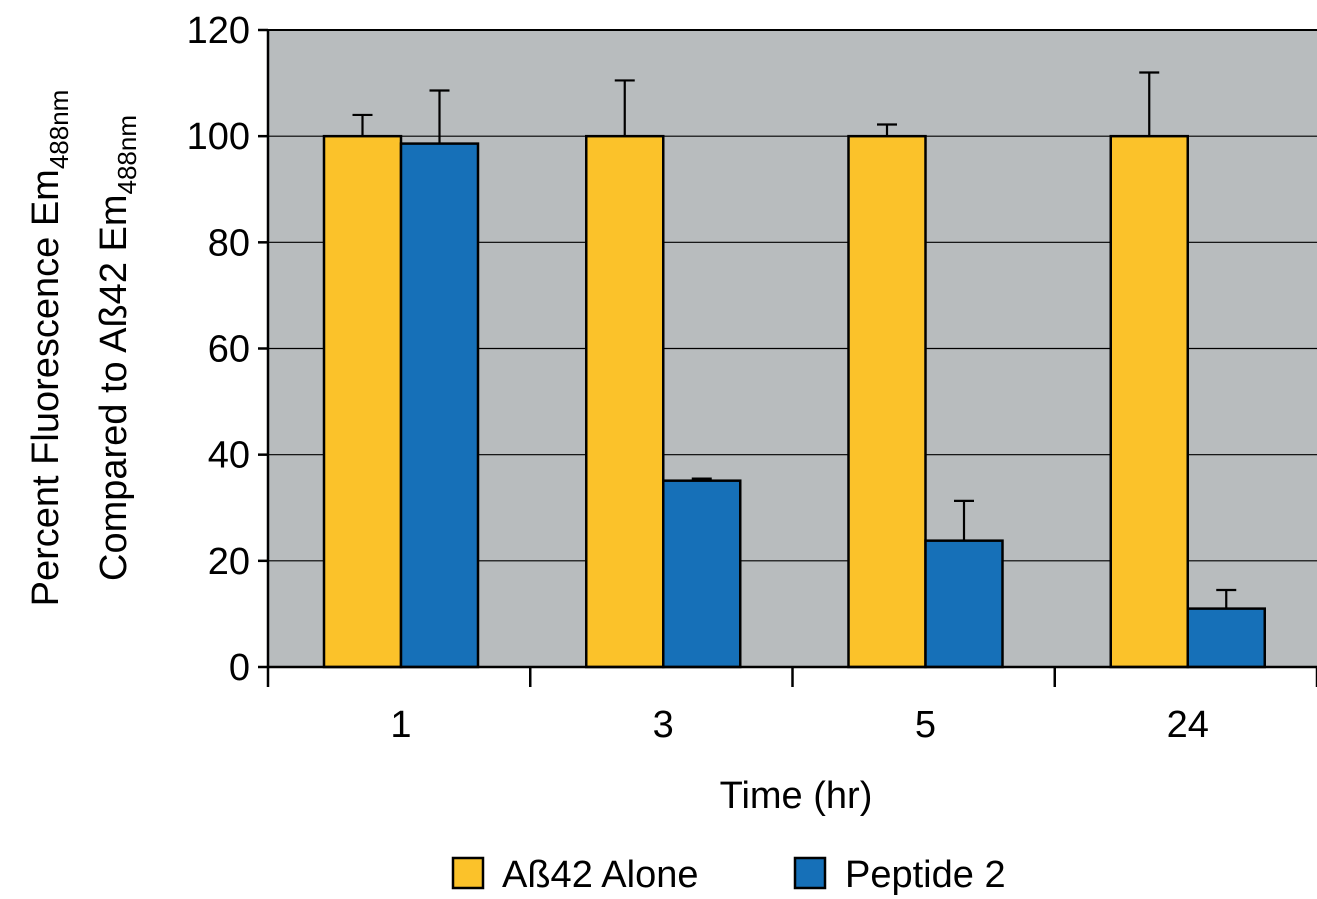  Describe the element at coordinates (49, 348) in the screenshot. I see `y-axis-title-line1: Percent Fluorescence Em488nm` at that location.